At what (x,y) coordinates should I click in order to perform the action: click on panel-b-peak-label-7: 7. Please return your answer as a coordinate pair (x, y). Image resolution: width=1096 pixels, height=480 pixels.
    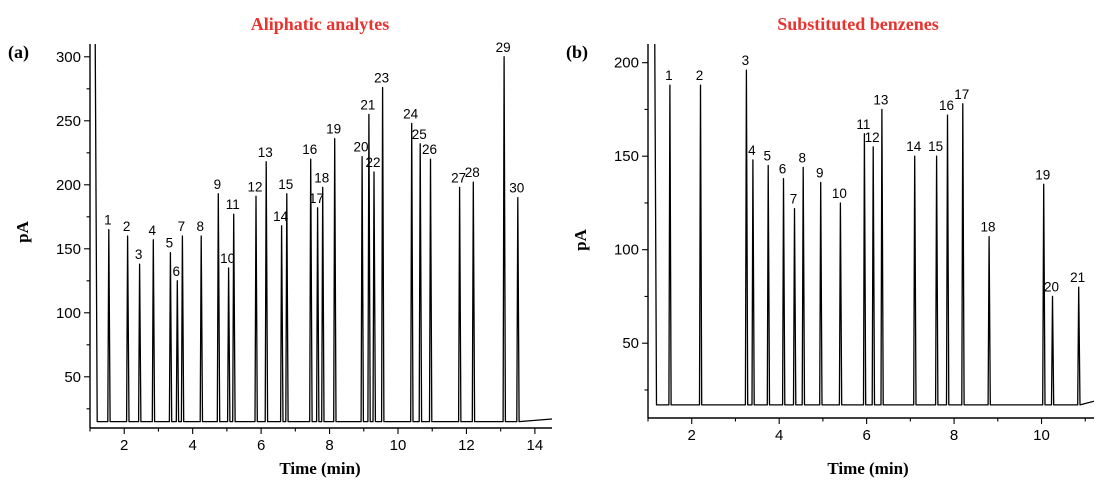
    Looking at the image, I should click on (794, 199).